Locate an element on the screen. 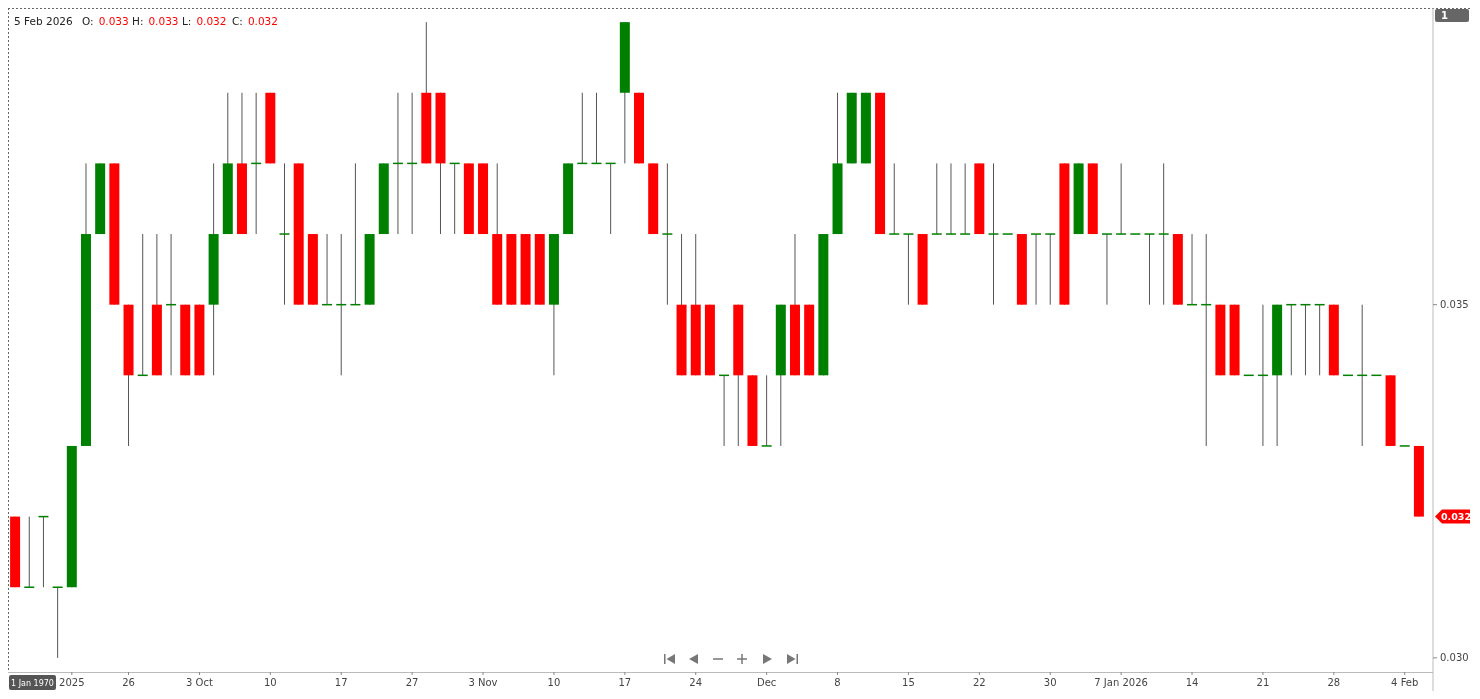 Image resolution: width=1480 pixels, height=699 pixels. x-tick-label: 27 is located at coordinates (412, 682).